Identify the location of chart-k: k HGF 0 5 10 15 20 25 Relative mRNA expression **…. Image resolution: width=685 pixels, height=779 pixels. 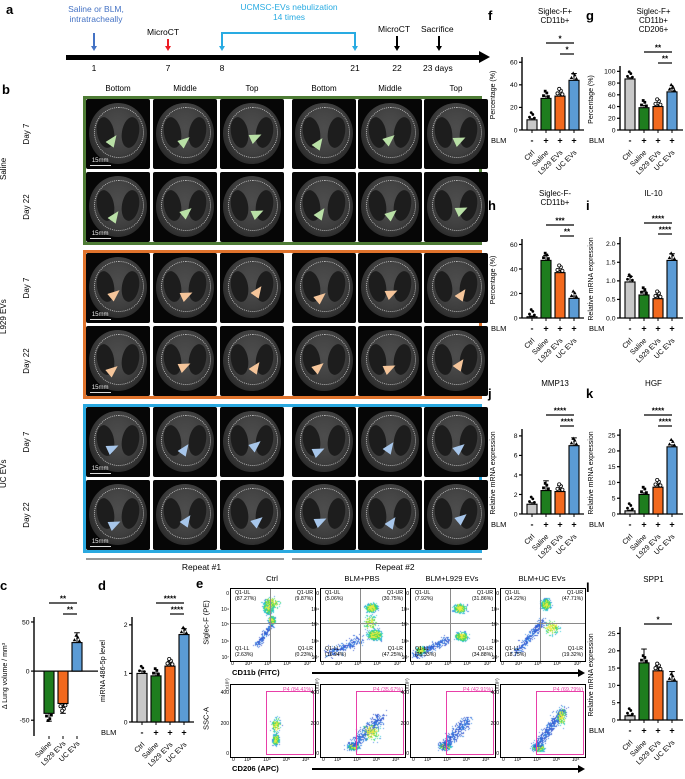
(635, 474).